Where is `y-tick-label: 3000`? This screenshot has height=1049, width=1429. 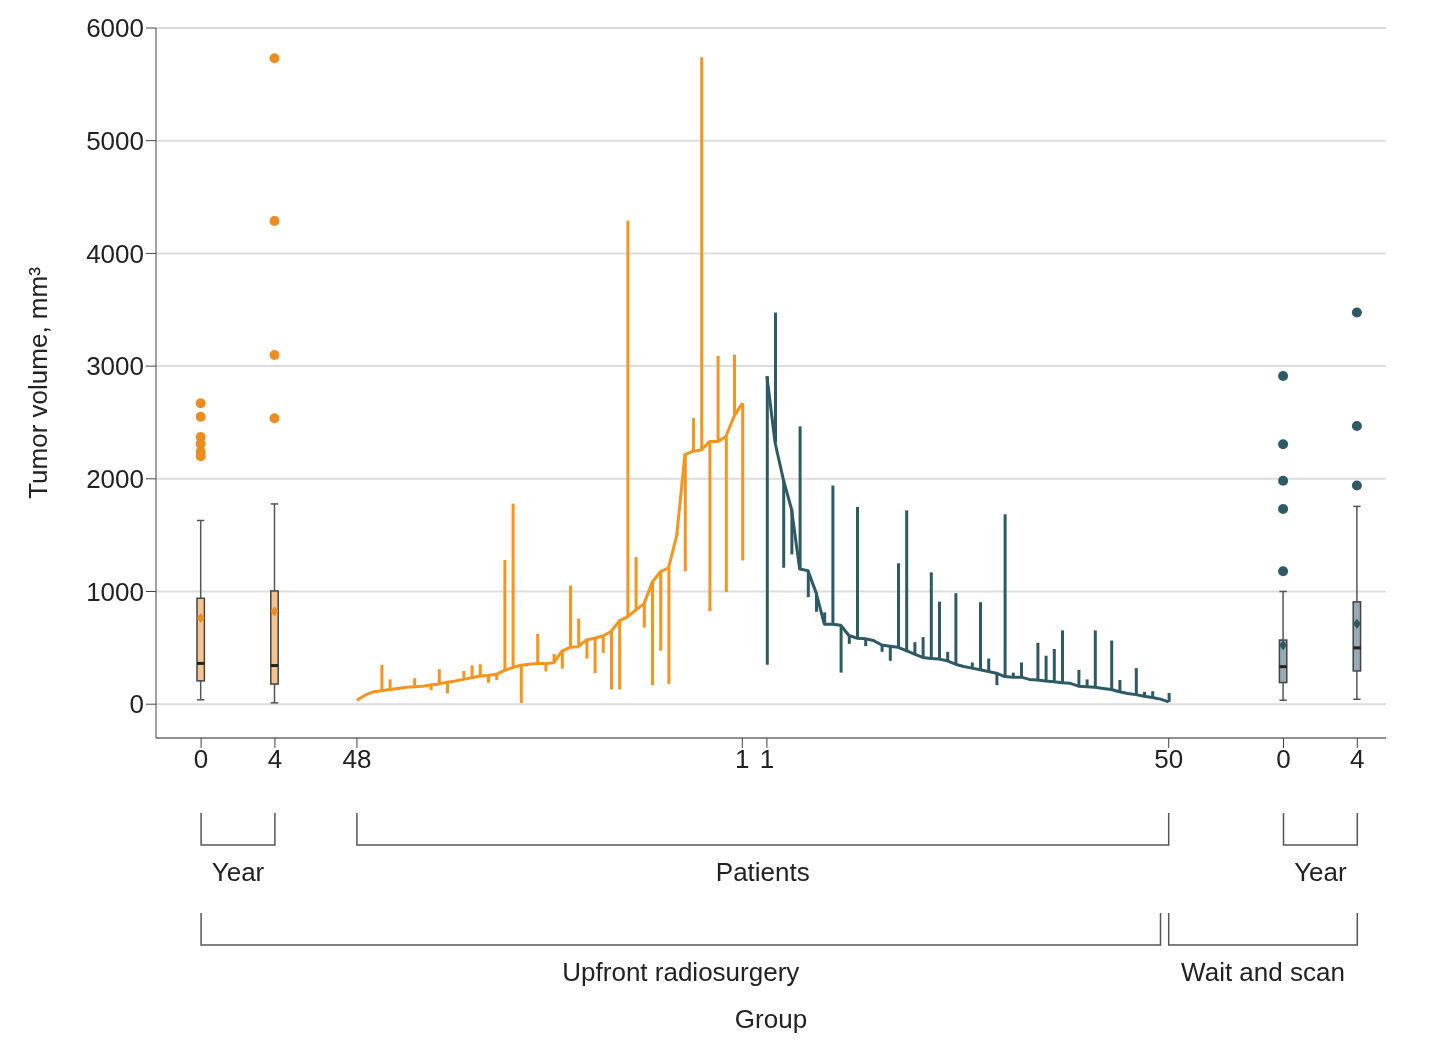
y-tick-label: 3000 is located at coordinates (115, 366).